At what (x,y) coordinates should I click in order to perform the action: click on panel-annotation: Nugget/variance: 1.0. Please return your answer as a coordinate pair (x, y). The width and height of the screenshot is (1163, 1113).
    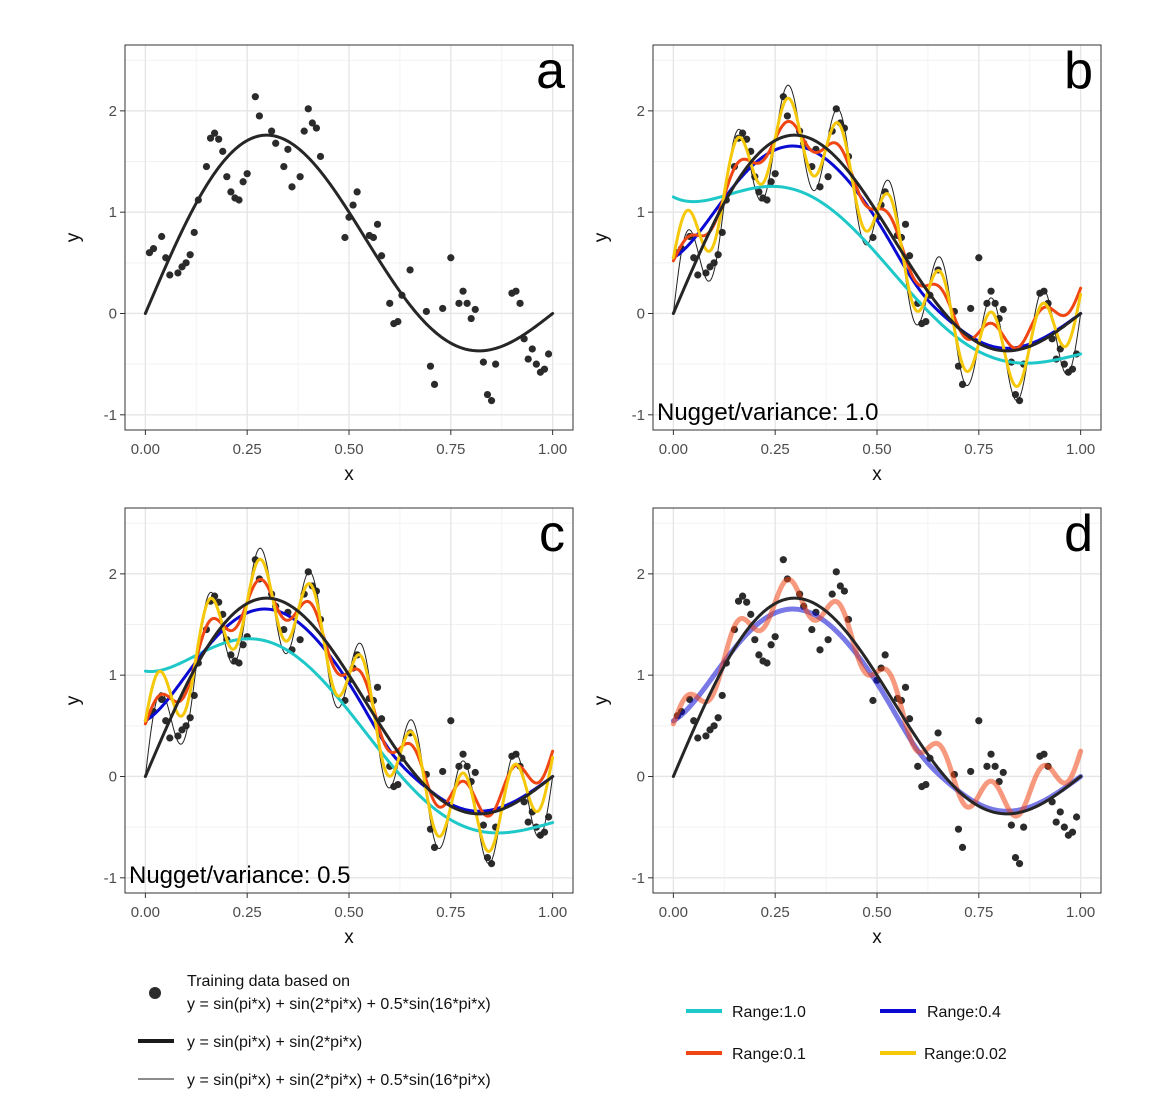
    Looking at the image, I should click on (767, 412).